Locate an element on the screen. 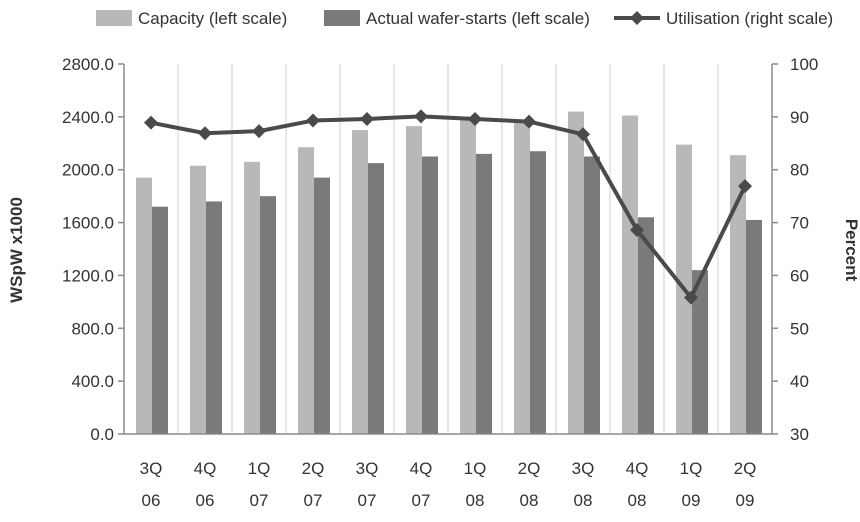 This screenshot has height=522, width=860. right-tick-label: 60 is located at coordinates (799, 275).